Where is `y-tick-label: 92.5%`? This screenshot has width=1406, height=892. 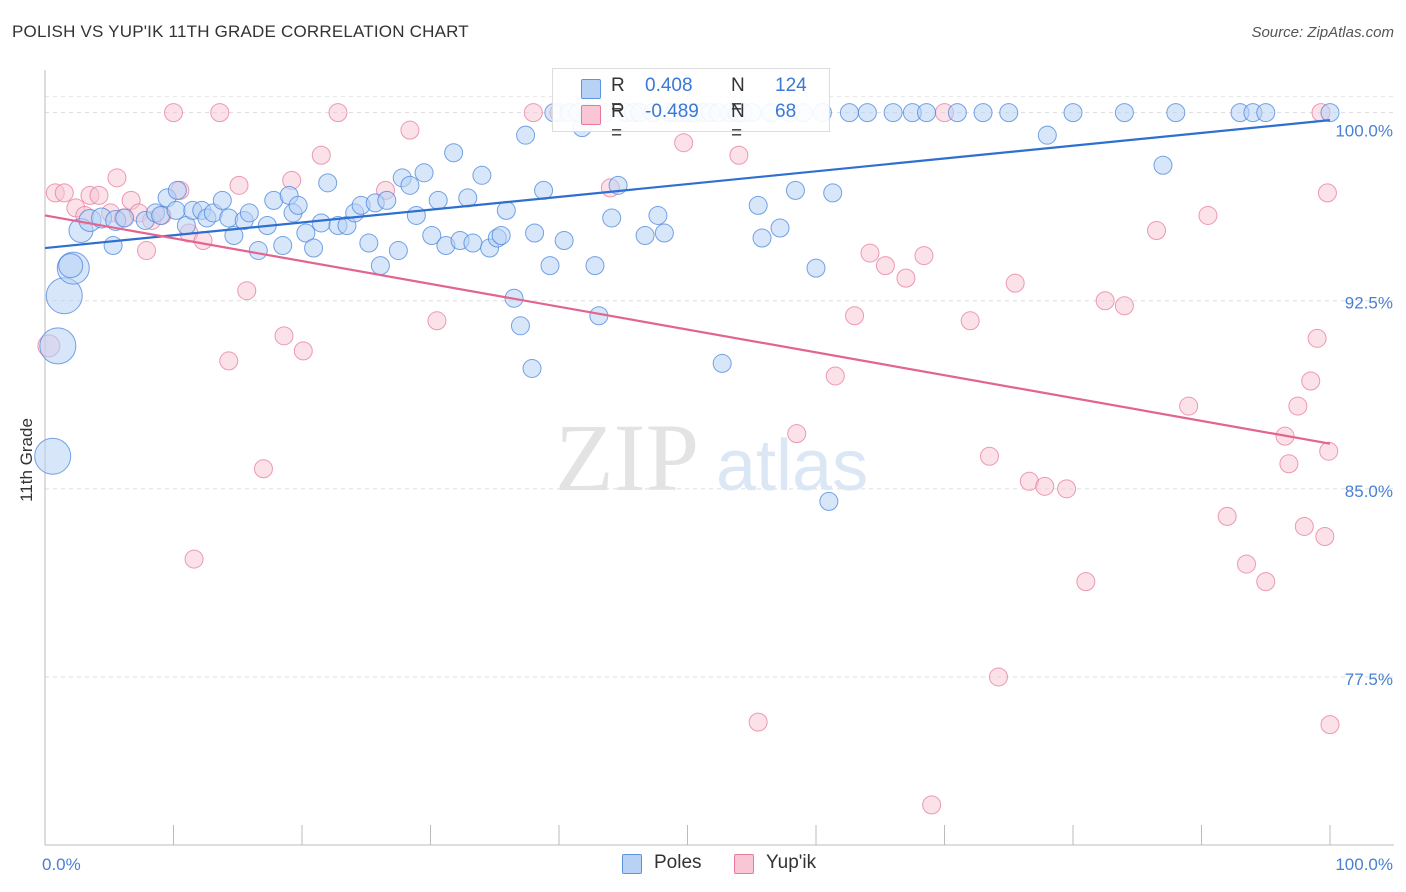 y-tick-label: 92.5% is located at coordinates (1369, 303).